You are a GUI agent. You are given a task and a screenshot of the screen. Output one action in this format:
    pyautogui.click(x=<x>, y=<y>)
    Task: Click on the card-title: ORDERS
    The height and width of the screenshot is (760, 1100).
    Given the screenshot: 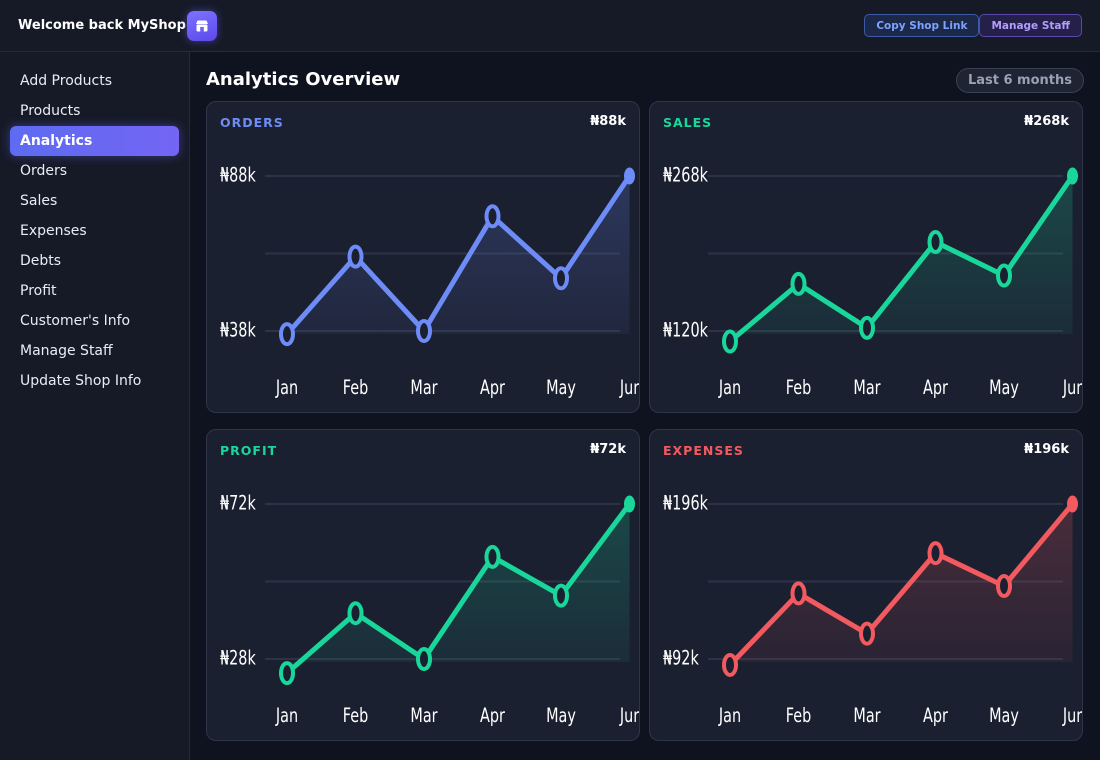 What is the action you would take?
    pyautogui.click(x=252, y=122)
    